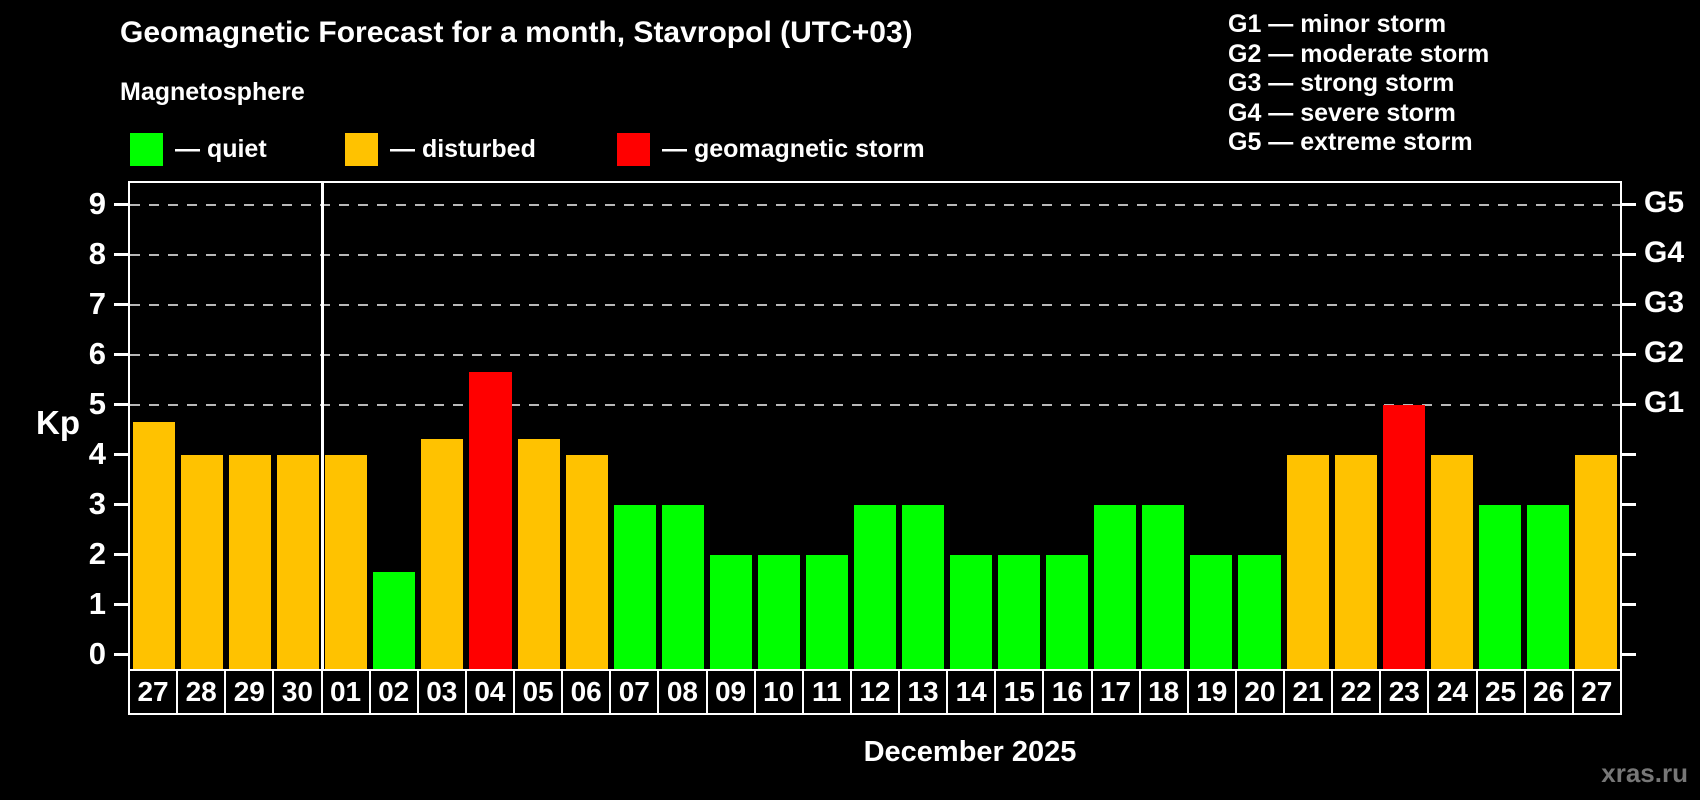 This screenshot has width=1700, height=800. I want to click on left-tick-kp1, so click(121, 604).